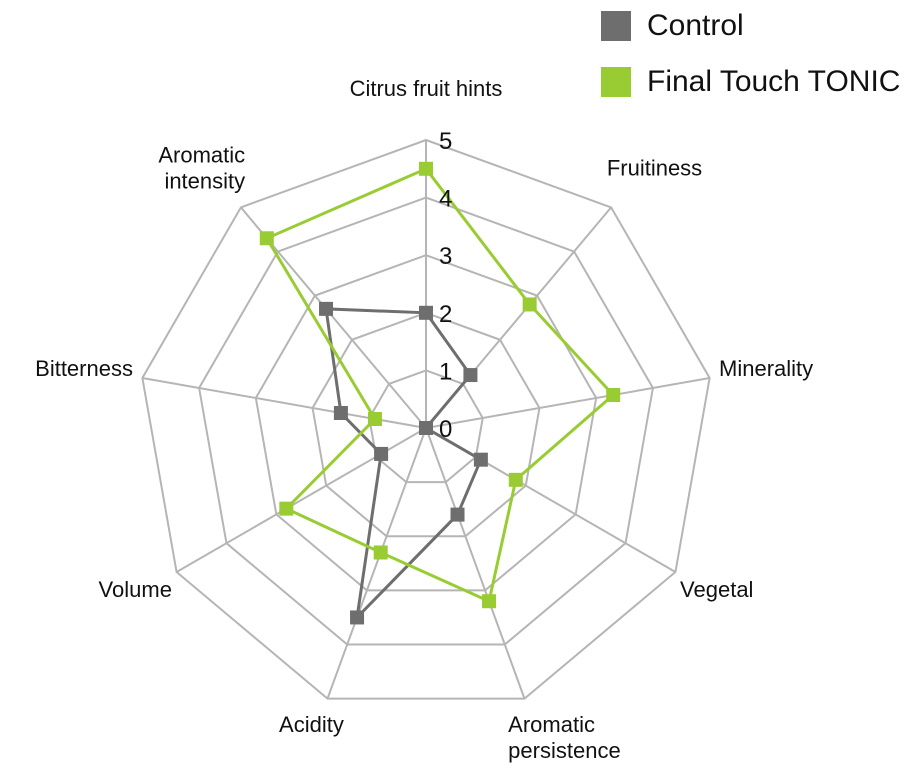 The height and width of the screenshot is (766, 918). Describe the element at coordinates (301, 500) in the screenshot. I see `grid-spoke-volume` at that location.